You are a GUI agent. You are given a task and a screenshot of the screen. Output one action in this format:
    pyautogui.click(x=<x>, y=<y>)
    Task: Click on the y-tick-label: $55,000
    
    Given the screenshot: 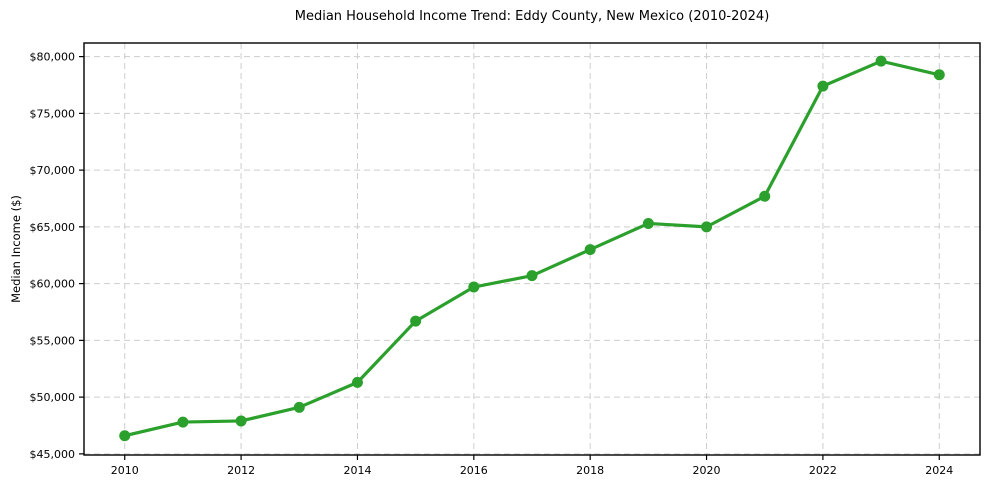 What is the action you would take?
    pyautogui.click(x=53, y=340)
    